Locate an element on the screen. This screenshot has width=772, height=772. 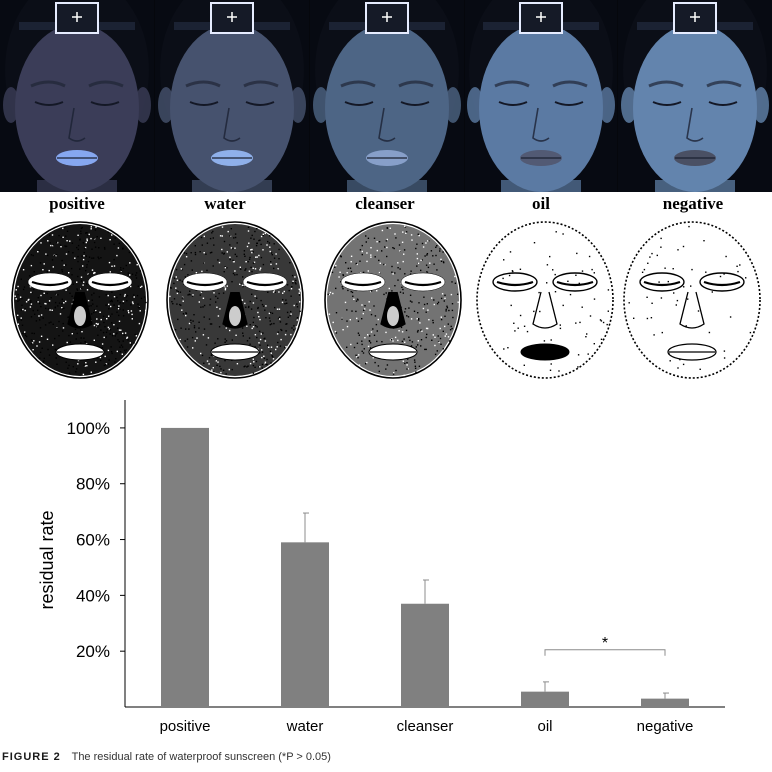
uv-photo-positive is located at coordinates (77, 96).